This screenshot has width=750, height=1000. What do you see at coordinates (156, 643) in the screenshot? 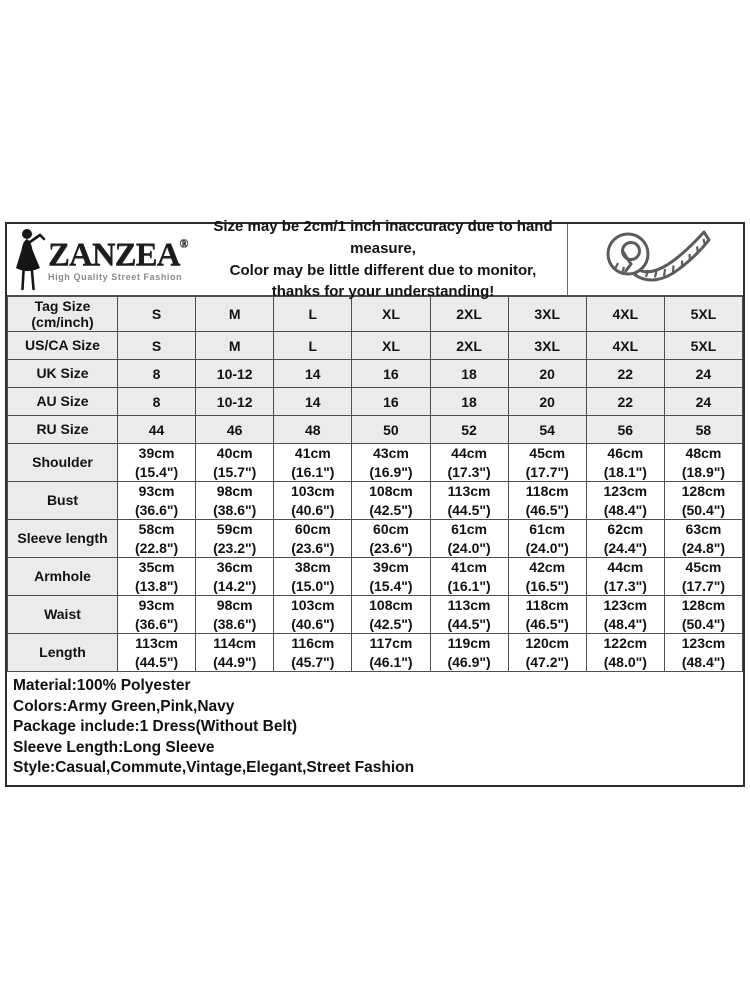
I see `measure-cm: 113cm` at bounding box center [156, 643].